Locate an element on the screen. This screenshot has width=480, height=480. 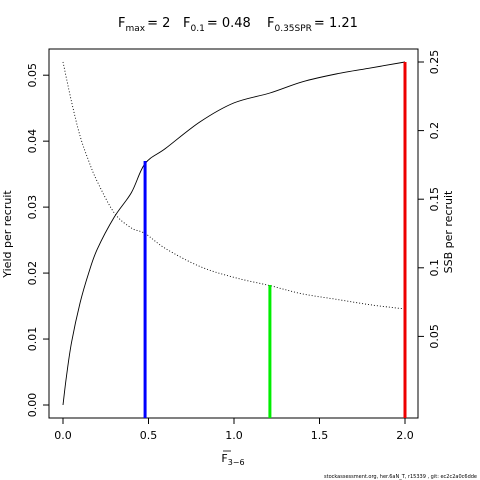
x-tick-label: 0.5 is located at coordinates (149, 435).